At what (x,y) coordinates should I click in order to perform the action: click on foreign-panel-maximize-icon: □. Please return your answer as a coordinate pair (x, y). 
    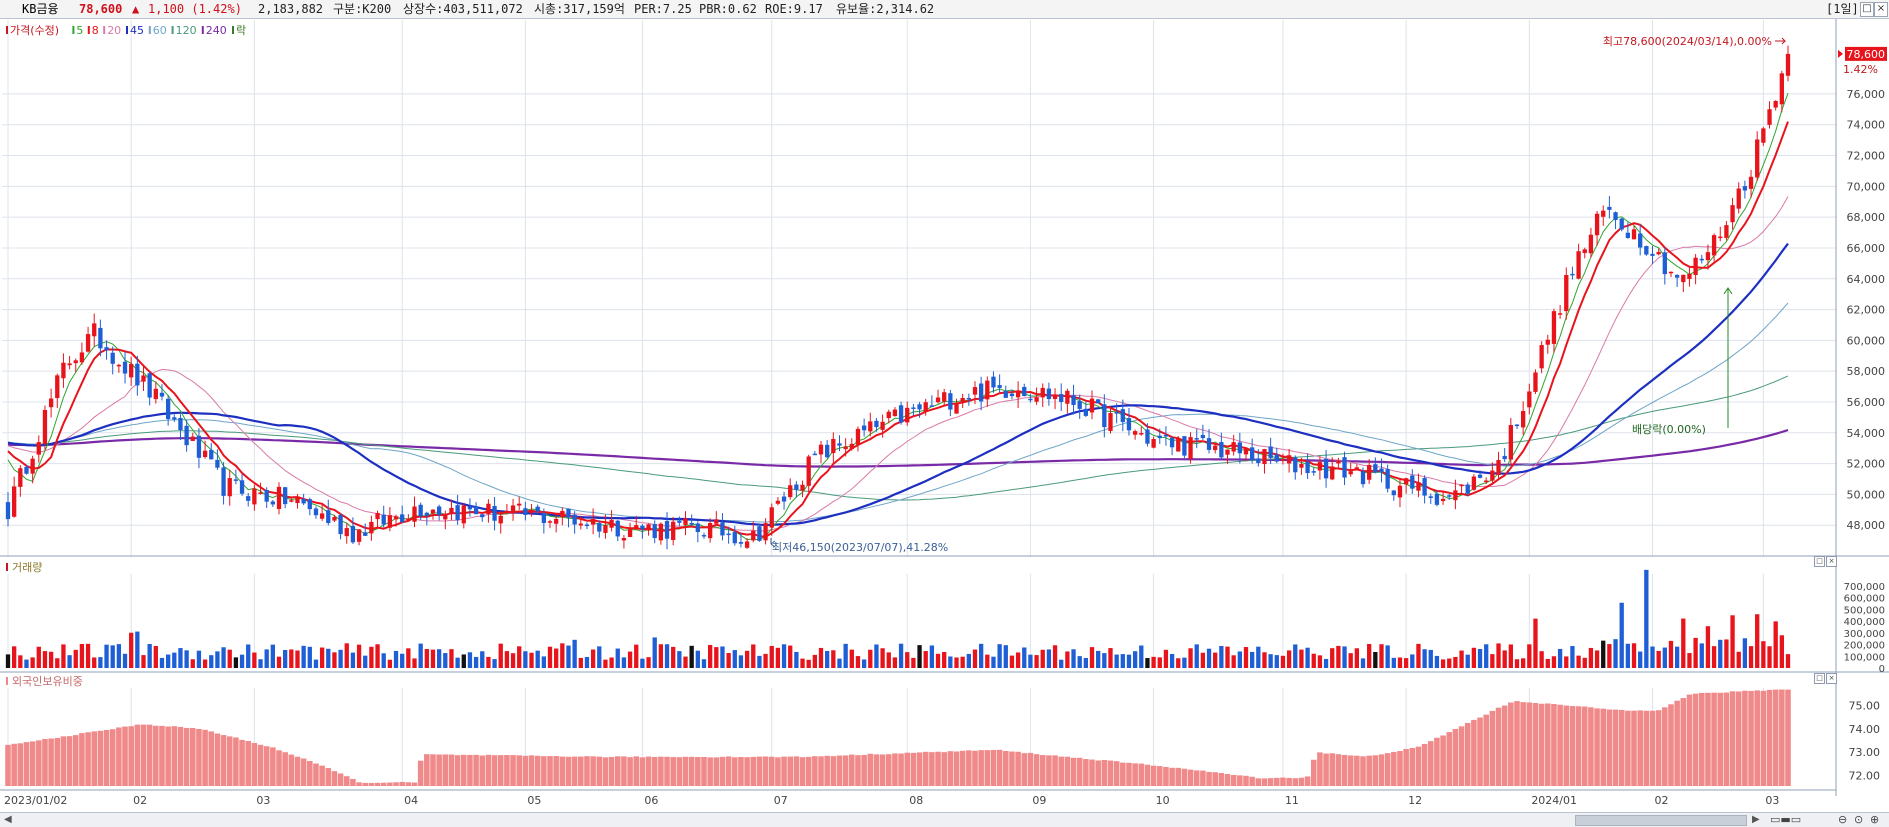
    Looking at the image, I should click on (1819, 678).